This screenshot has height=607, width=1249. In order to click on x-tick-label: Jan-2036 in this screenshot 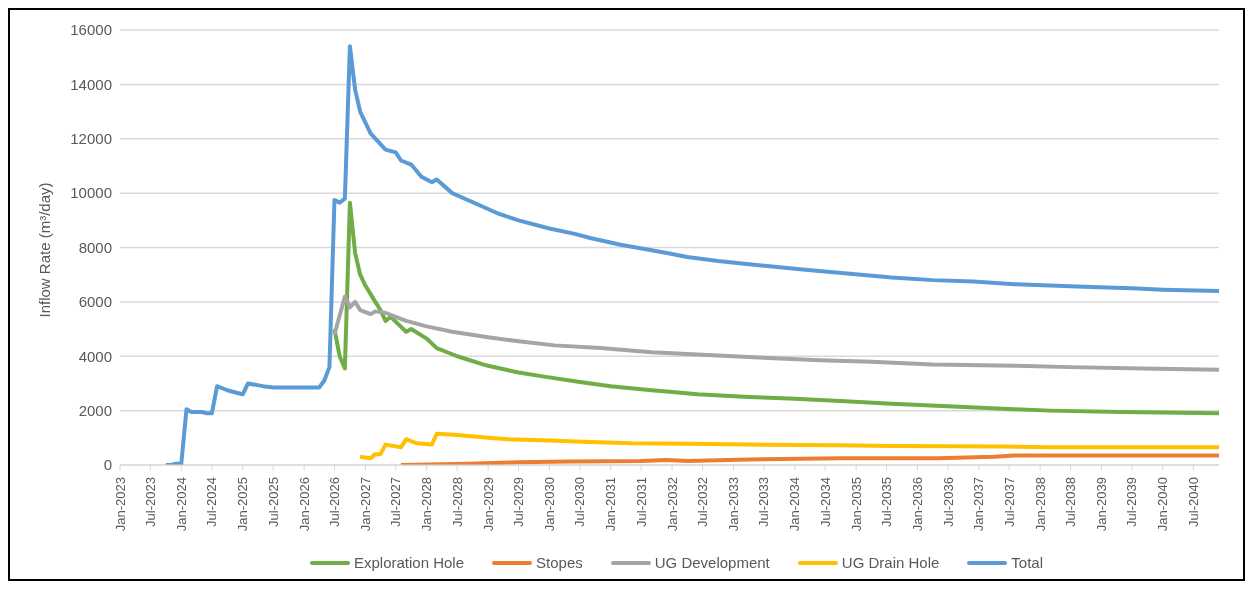, I will do `click(917, 504)`.